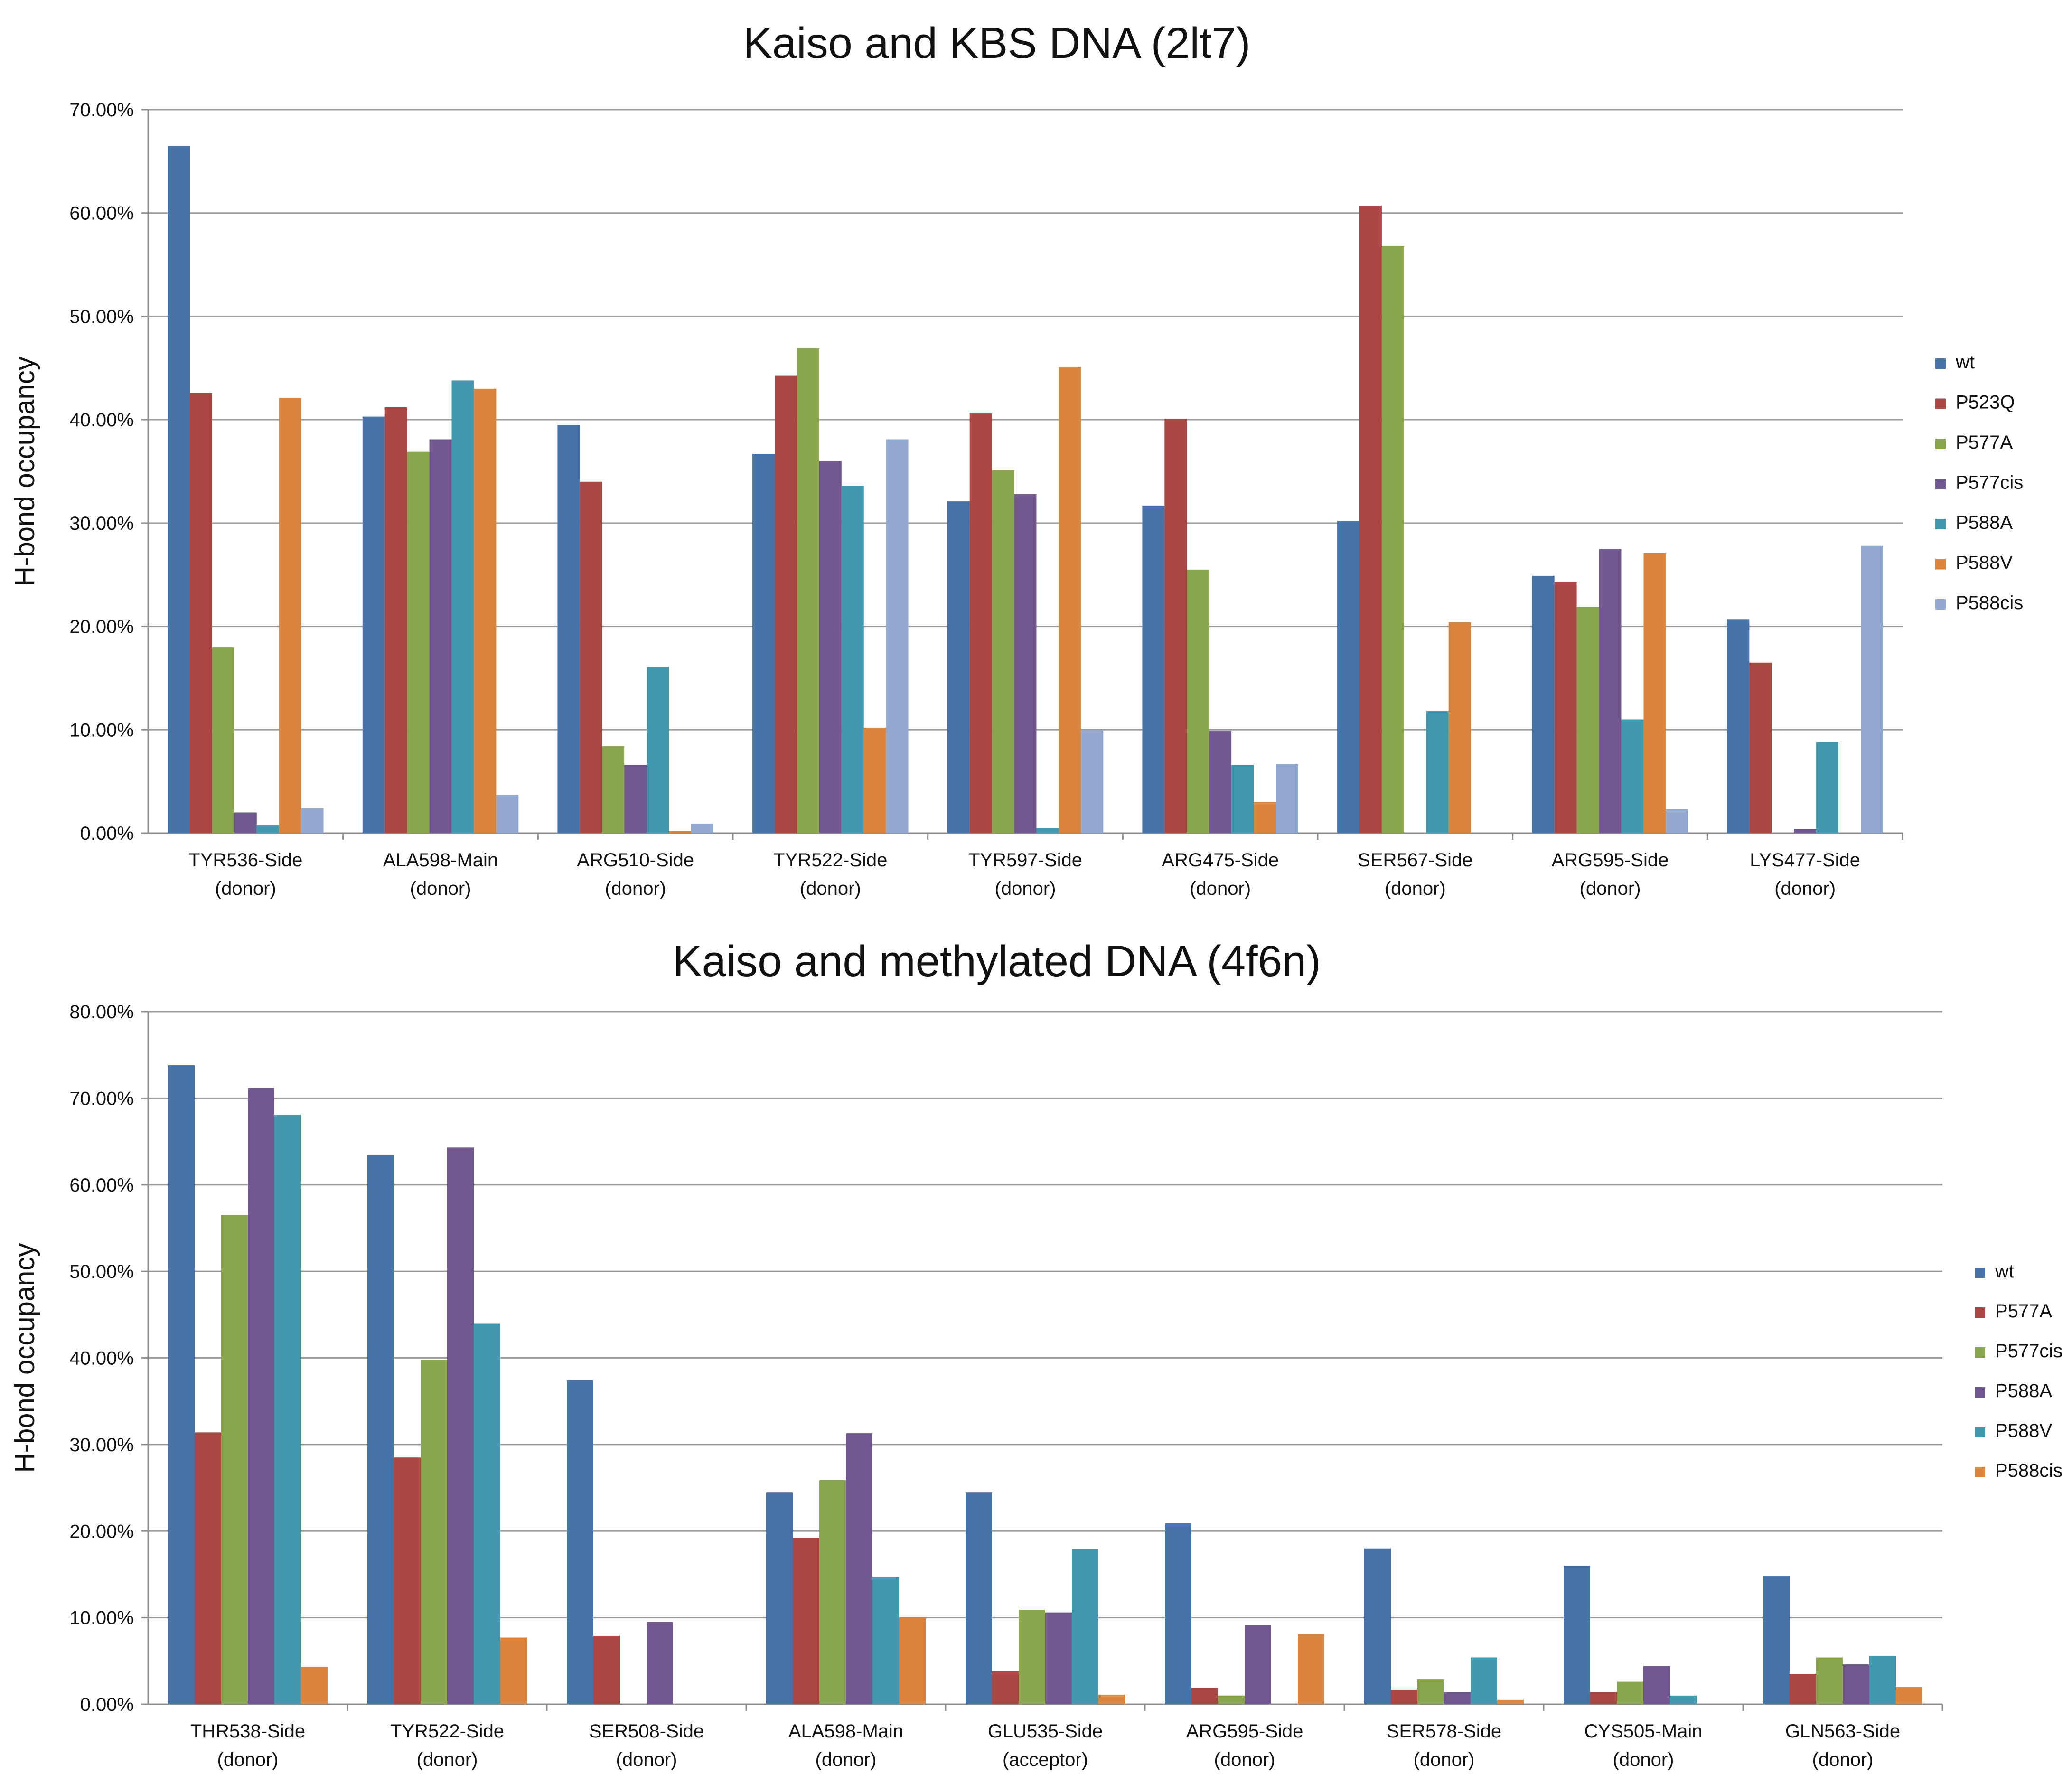  What do you see at coordinates (1940, 564) in the screenshot?
I see `legend-swatch-P588V` at bounding box center [1940, 564].